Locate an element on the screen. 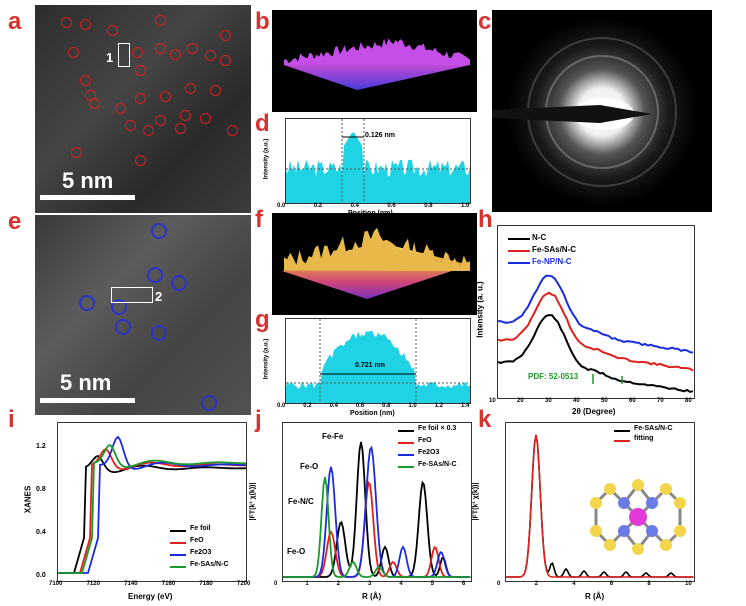 This screenshot has width=746, height=606. xanes-plot-i is located at coordinates (152, 502).